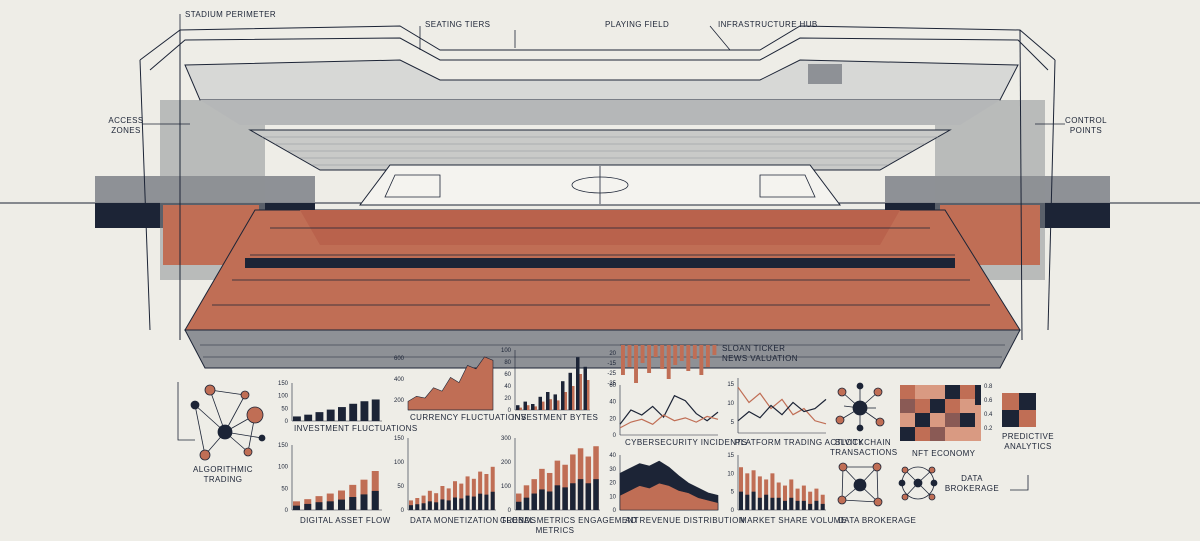  I want to click on cyber-tick-0: 60, so click(612, 386).